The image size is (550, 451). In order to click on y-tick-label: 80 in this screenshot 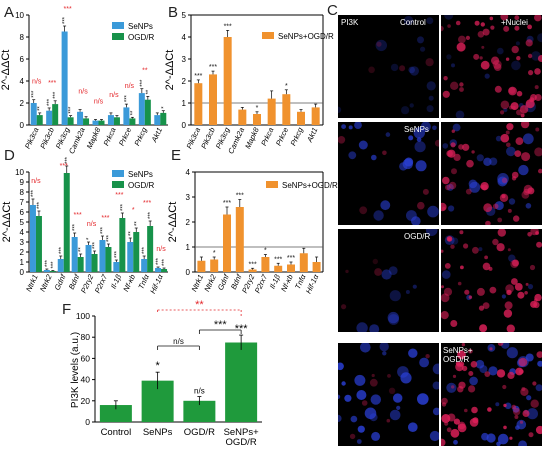, I will do `click(86, 337)`.